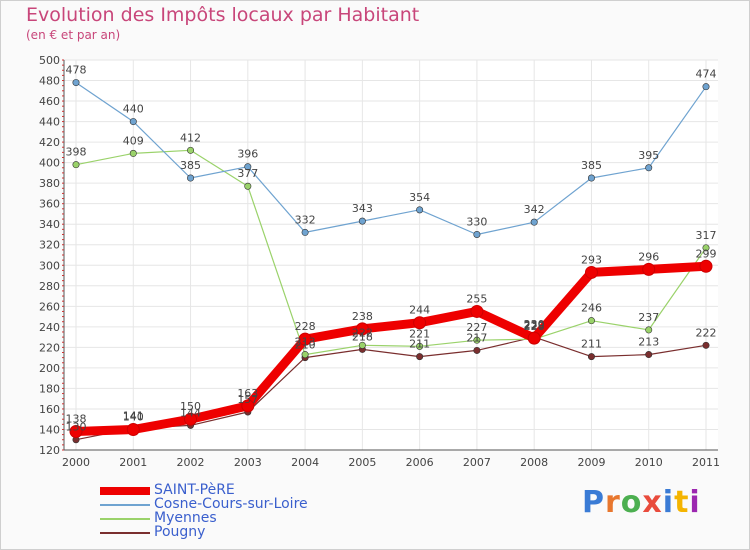 This screenshot has width=750, height=550. What do you see at coordinates (76, 462) in the screenshot?
I see `x-tick-label: 2000` at bounding box center [76, 462].